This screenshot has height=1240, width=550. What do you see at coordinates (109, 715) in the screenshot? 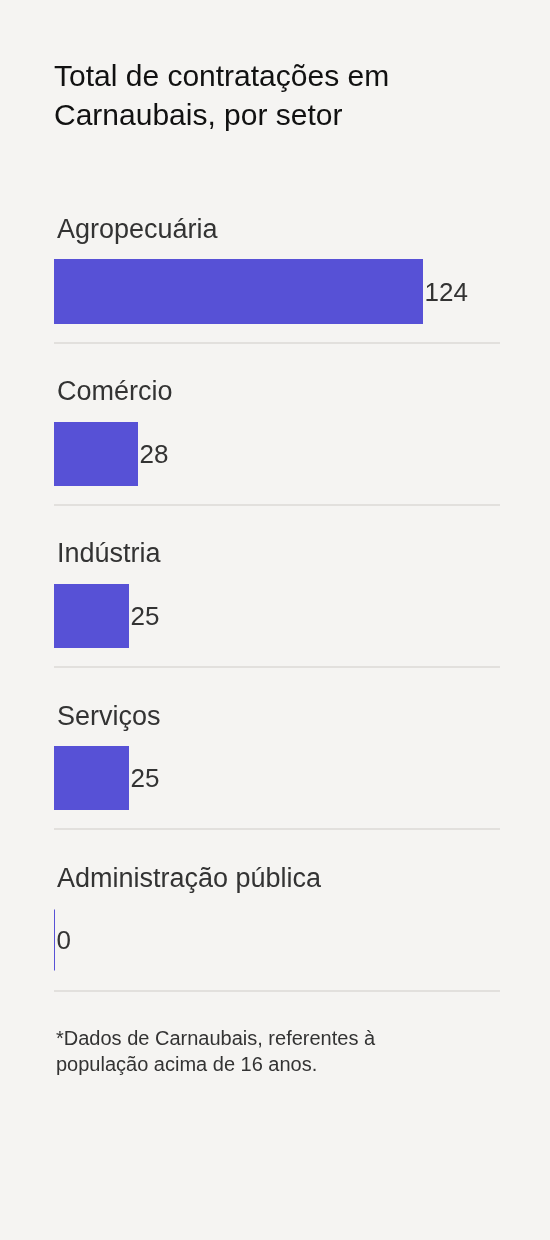
I see `y-tick-label: Serviços` at bounding box center [109, 715].